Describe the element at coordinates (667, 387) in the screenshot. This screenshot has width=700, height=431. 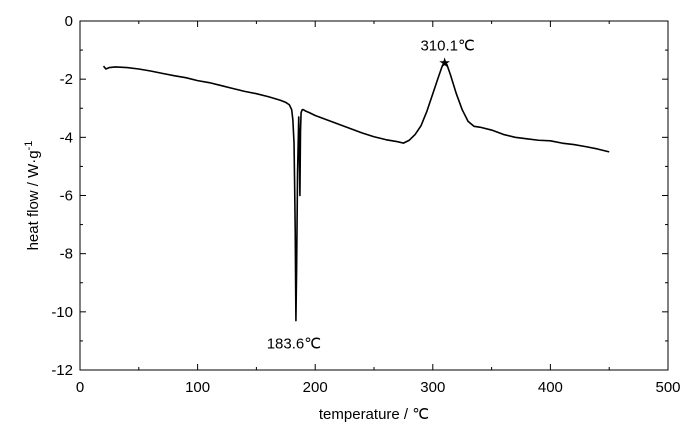
I see `x-tick-label: 500` at that location.